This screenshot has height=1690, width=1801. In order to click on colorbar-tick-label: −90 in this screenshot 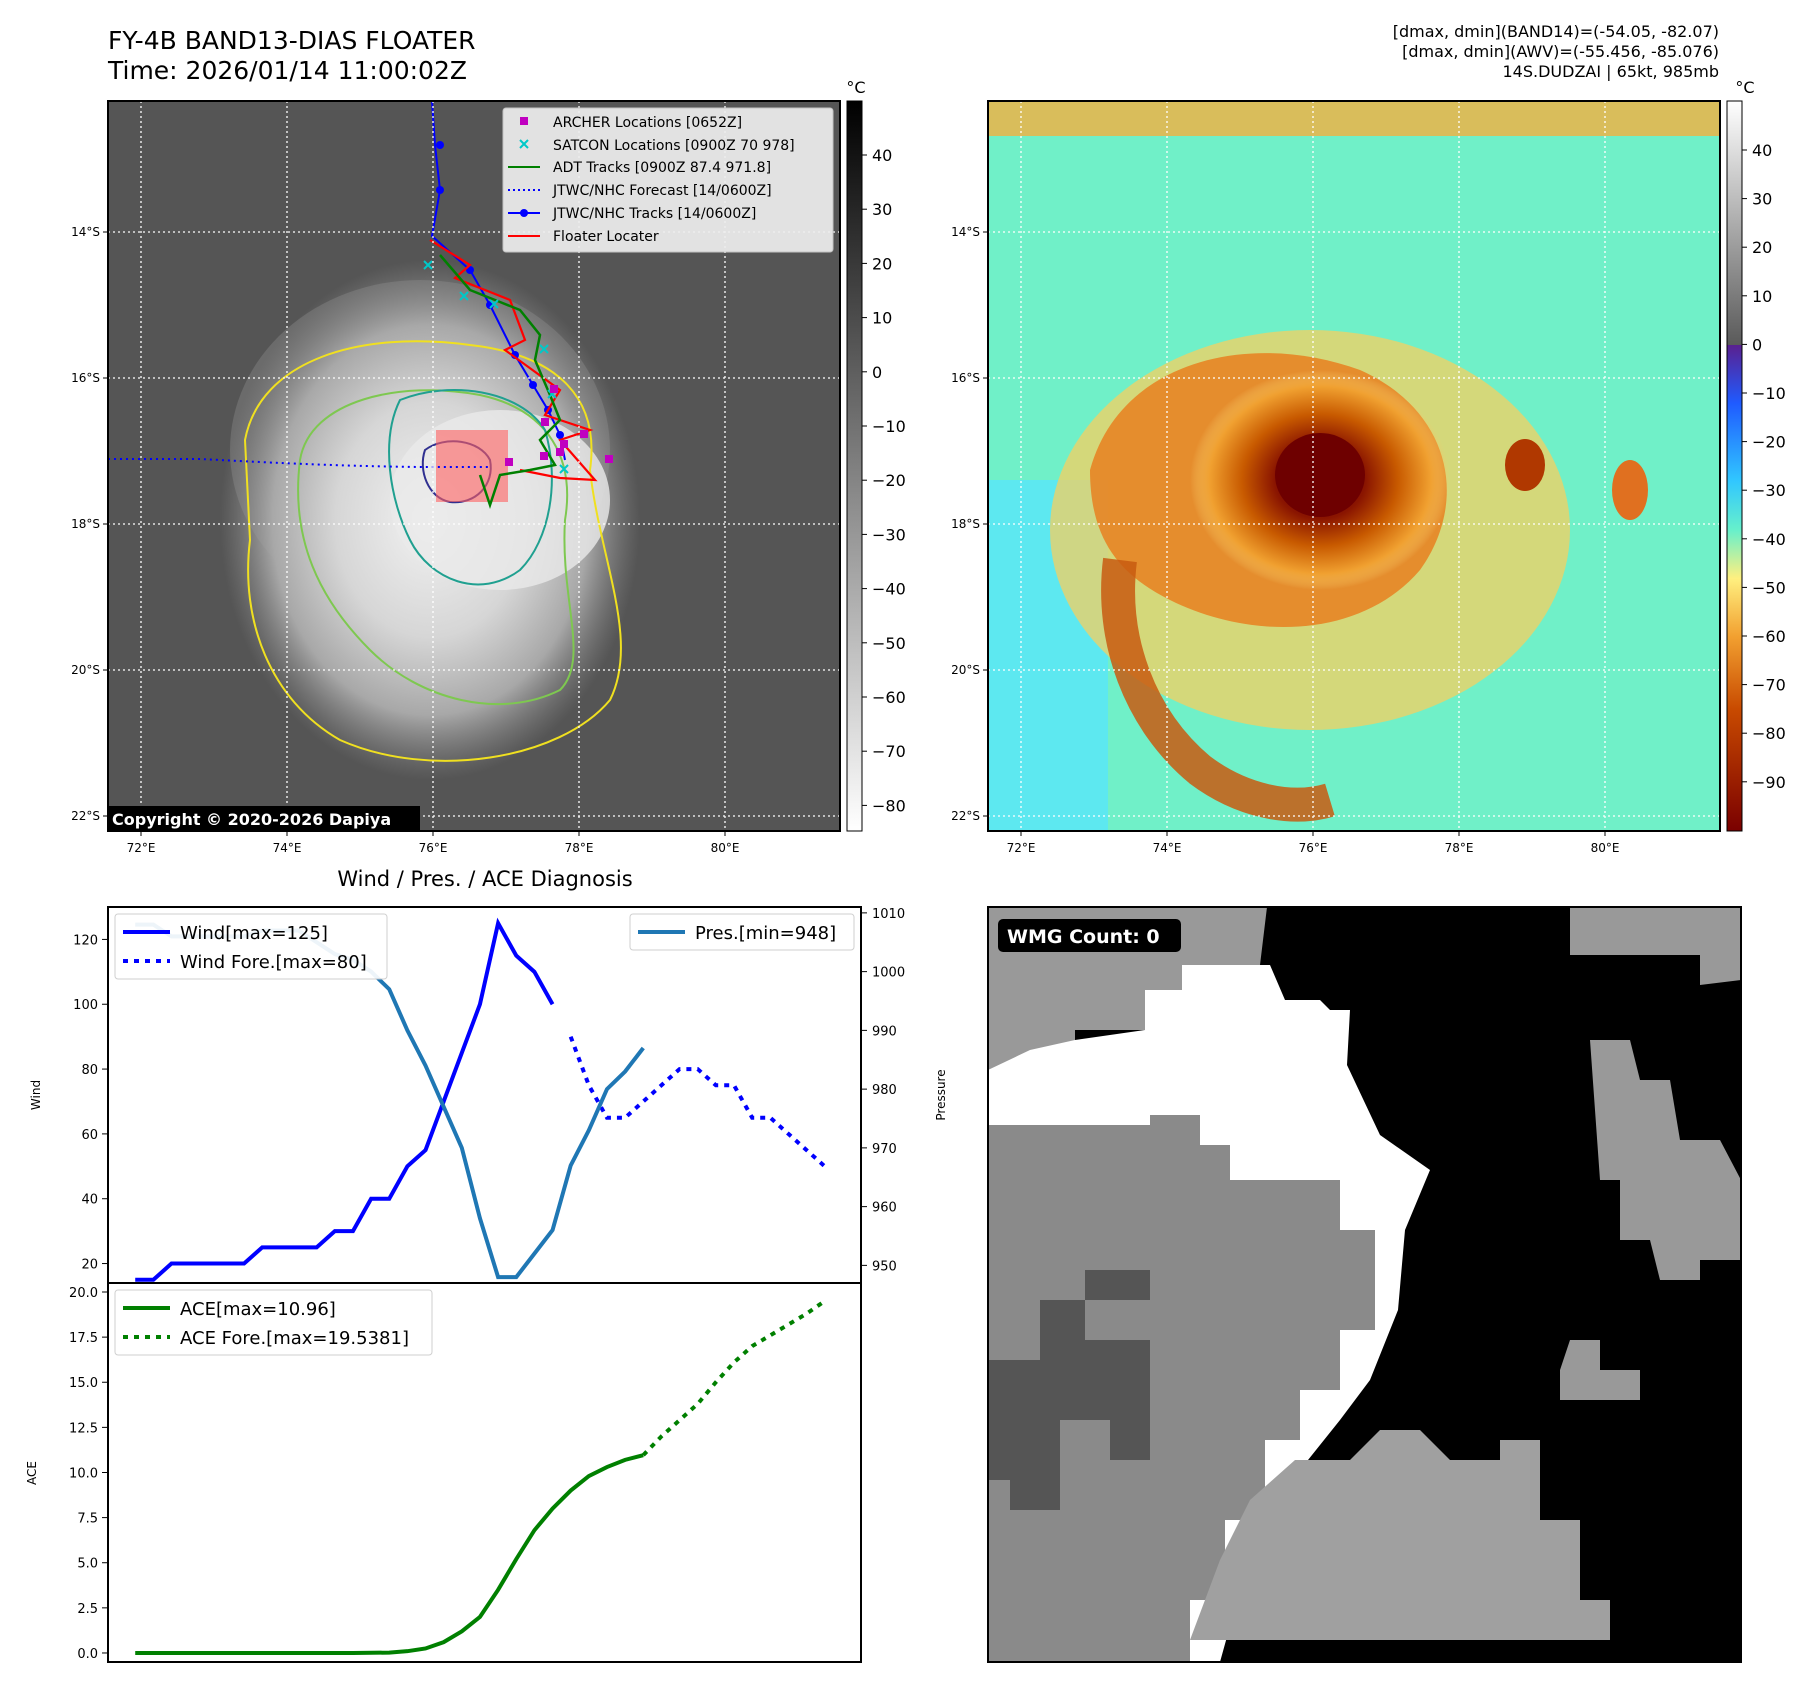, I will do `click(1769, 782)`.